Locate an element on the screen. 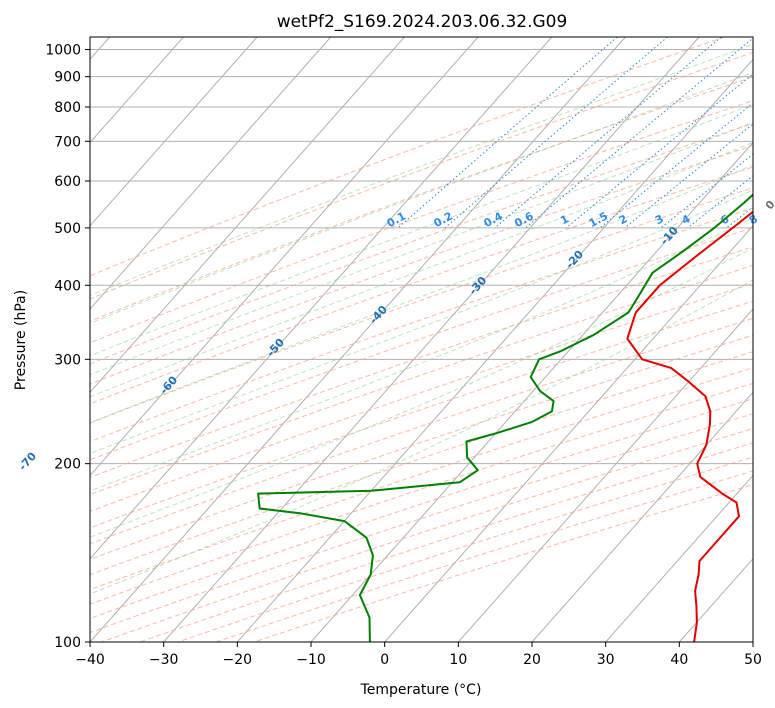 The image size is (775, 708). x-axis-label: Temperature (°C) is located at coordinates (421, 690).